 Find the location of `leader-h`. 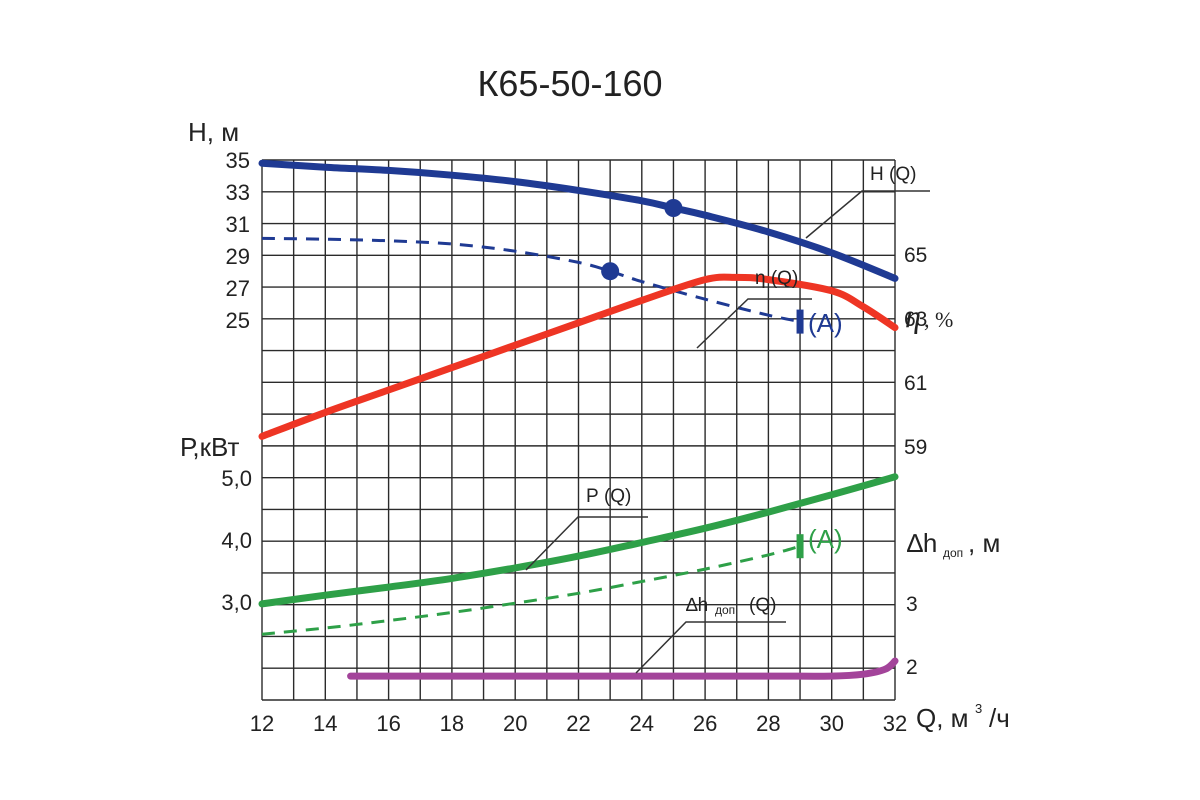

leader-h is located at coordinates (867, 214).